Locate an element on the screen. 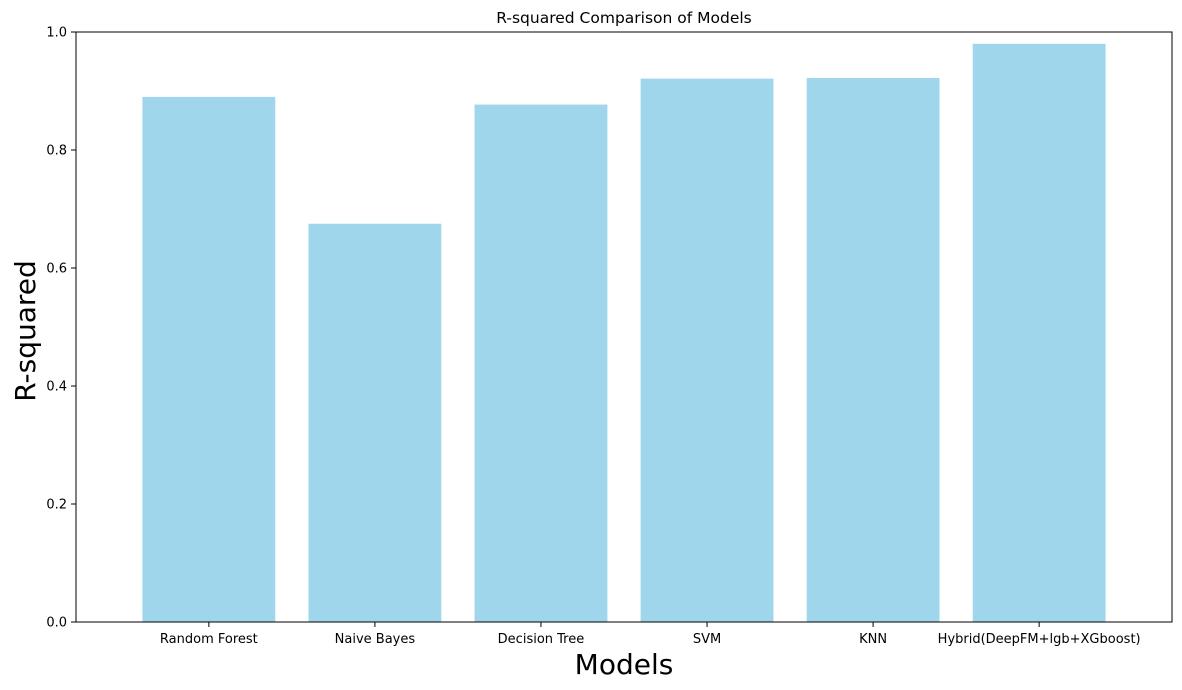 This screenshot has width=1182, height=690. x-axis-label: Models is located at coordinates (624, 664).